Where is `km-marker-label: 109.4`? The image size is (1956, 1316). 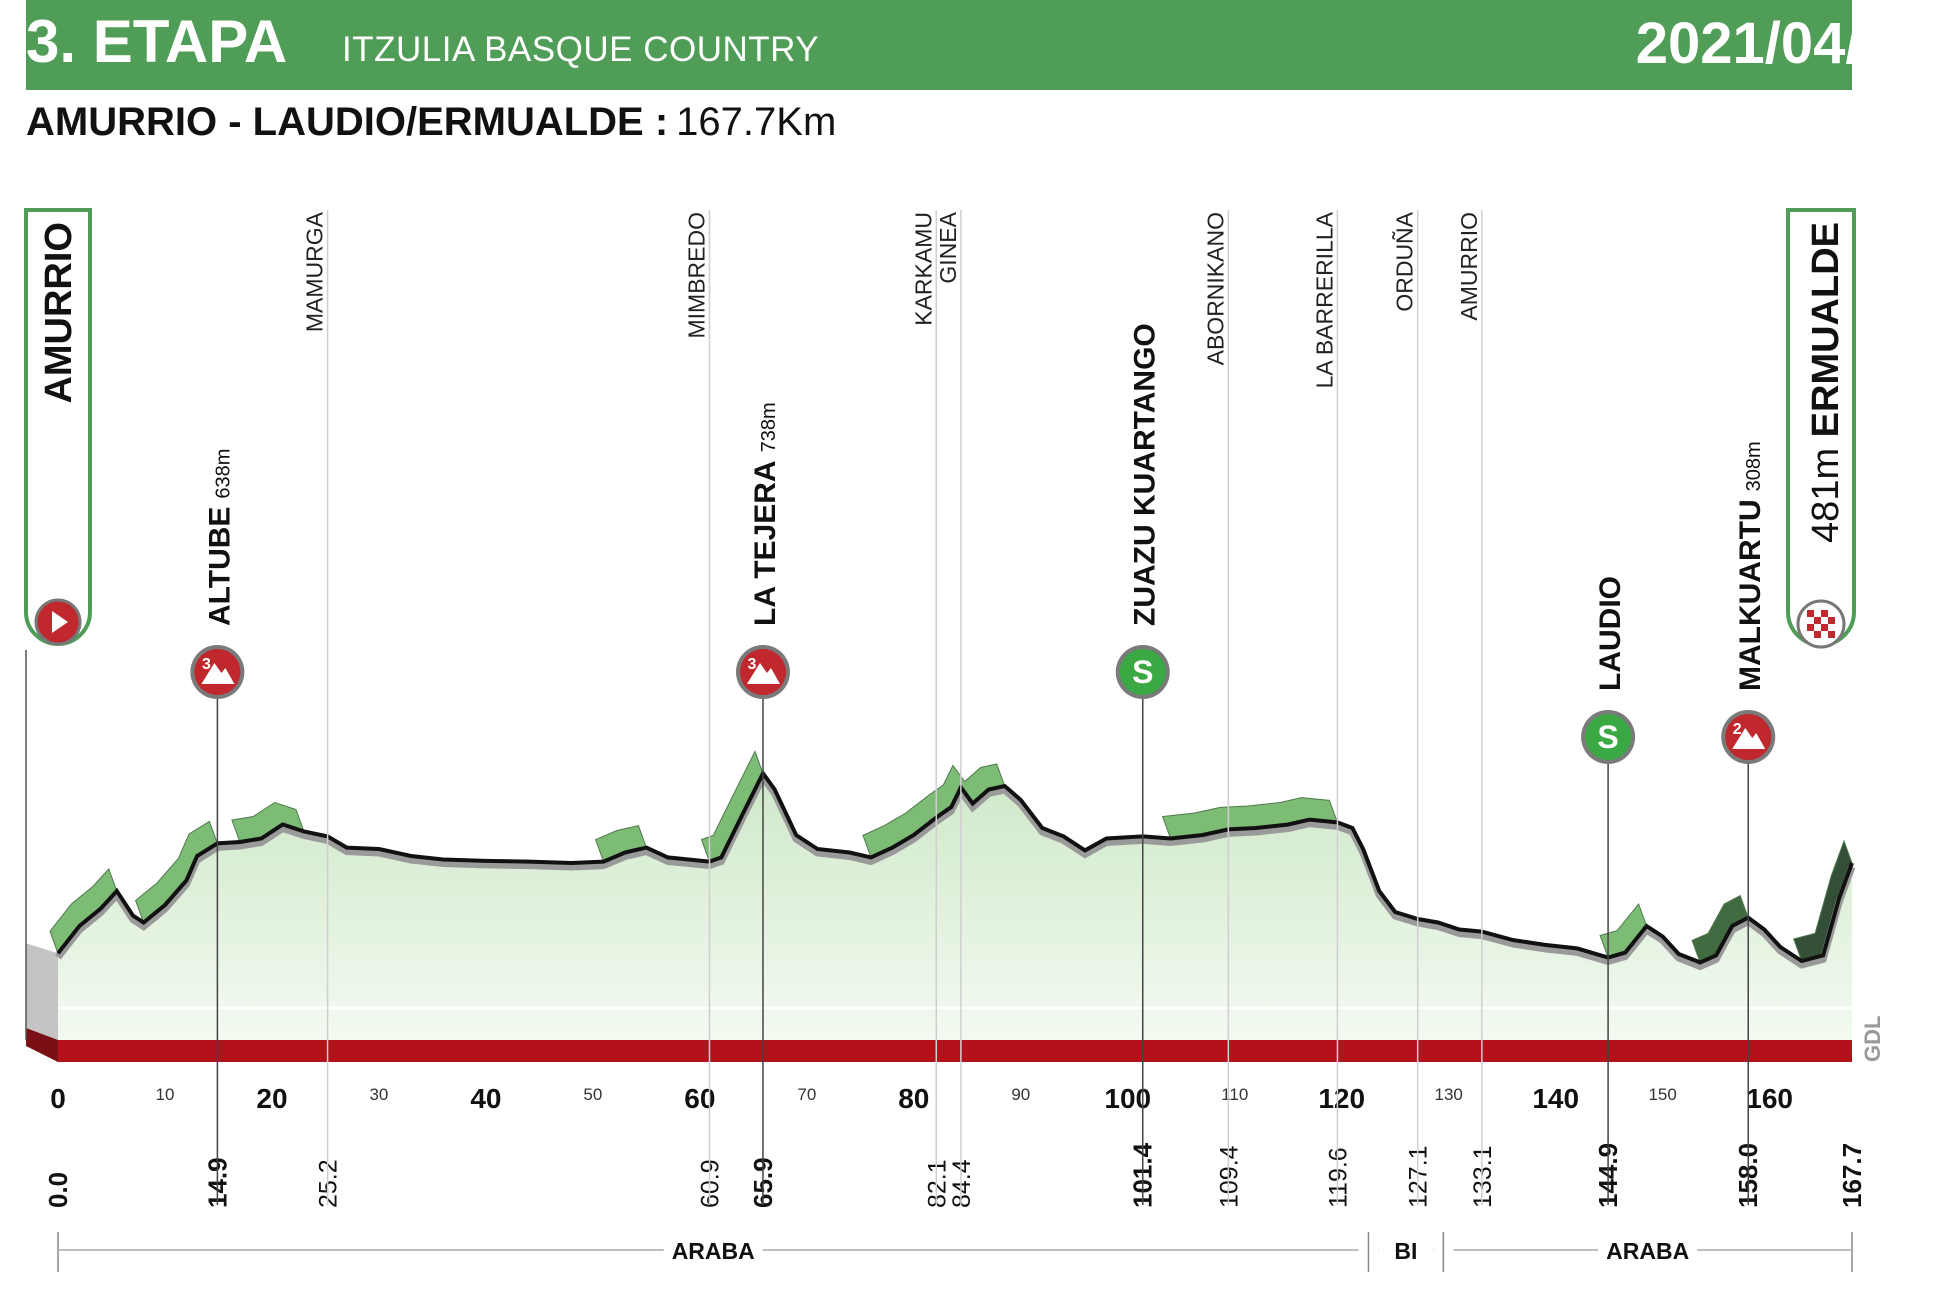
km-marker-label: 109.4 is located at coordinates (1229, 1176).